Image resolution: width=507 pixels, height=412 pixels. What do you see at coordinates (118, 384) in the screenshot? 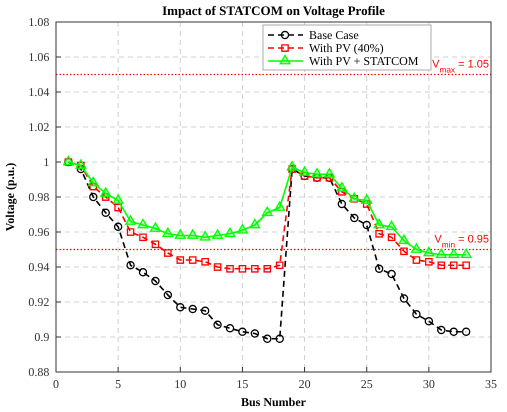
I see `x-tick-label: 5` at bounding box center [118, 384].